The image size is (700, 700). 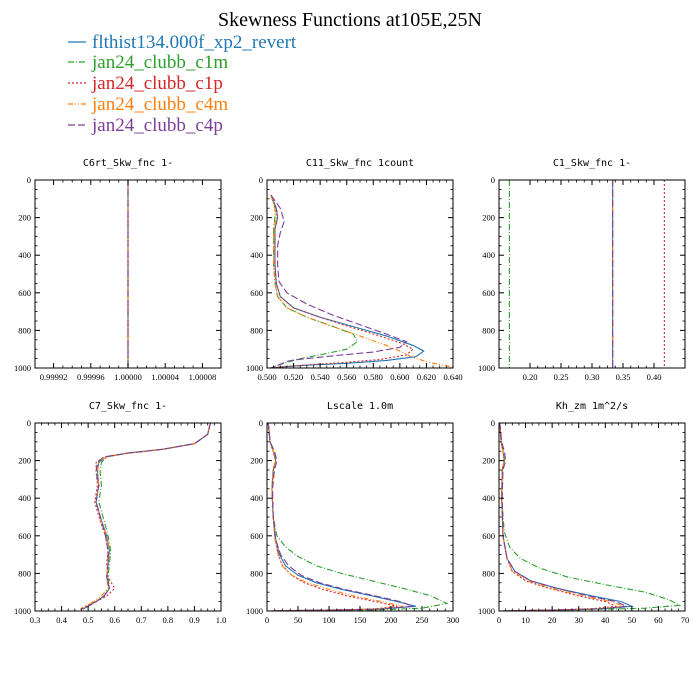 What do you see at coordinates (194, 42) in the screenshot?
I see `legend-label-0: flthist134.000f_xp2_revert` at bounding box center [194, 42].